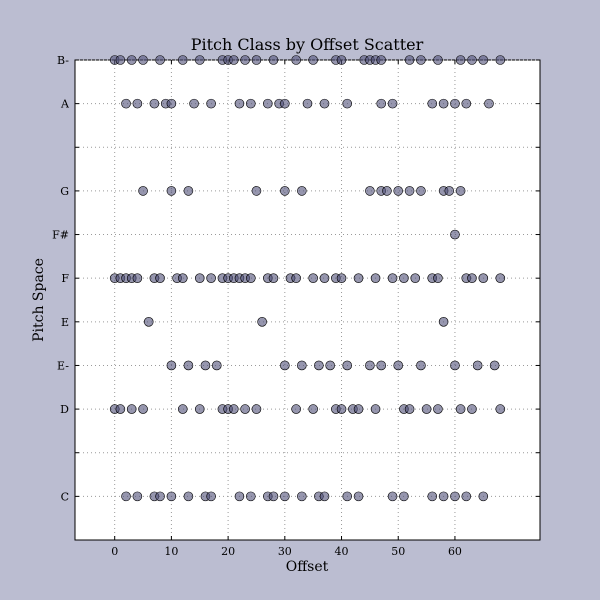  I want to click on y-tick-label: E-, so click(63, 365).